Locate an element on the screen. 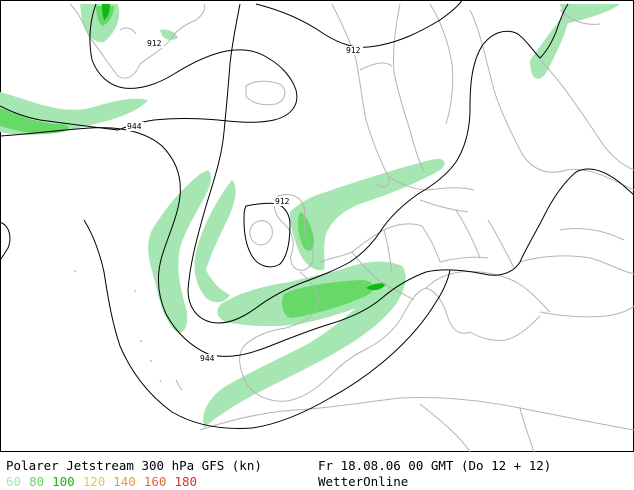  legend-value-80: 80 is located at coordinates (37, 481).